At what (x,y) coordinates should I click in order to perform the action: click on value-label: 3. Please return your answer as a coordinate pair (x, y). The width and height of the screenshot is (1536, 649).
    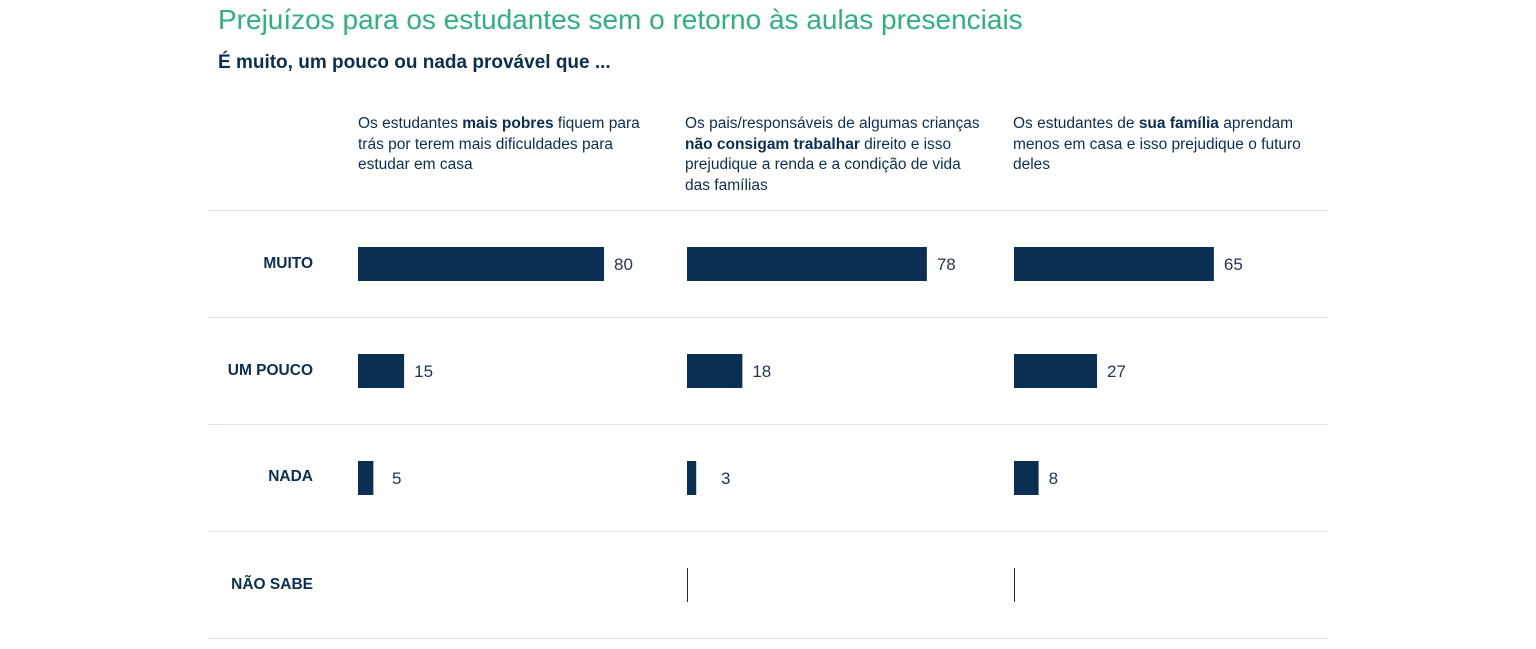
    Looking at the image, I should click on (725, 478).